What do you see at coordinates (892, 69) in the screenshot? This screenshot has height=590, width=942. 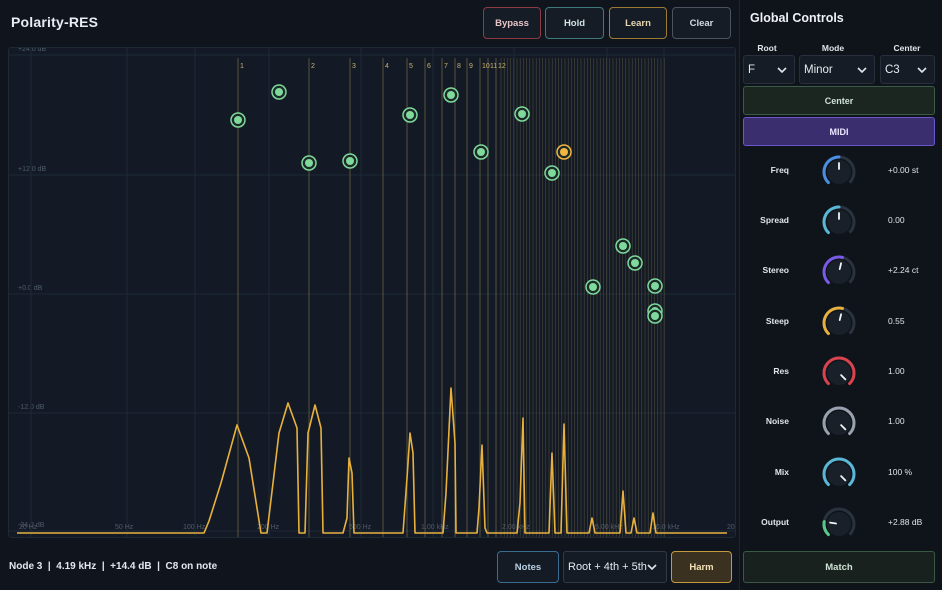 I see `center-select-value: C3` at bounding box center [892, 69].